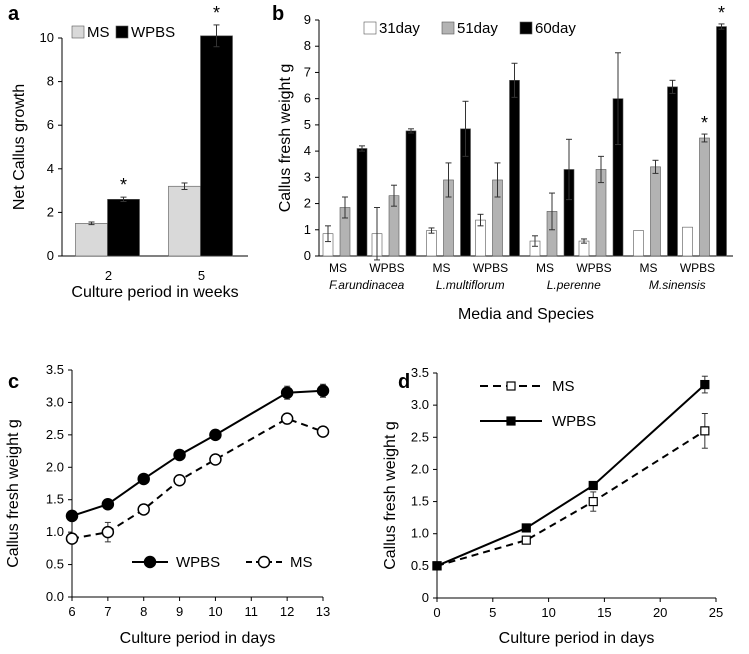 The width and height of the screenshot is (749, 654). I want to click on c-legend-label: WPBS, so click(198, 562).